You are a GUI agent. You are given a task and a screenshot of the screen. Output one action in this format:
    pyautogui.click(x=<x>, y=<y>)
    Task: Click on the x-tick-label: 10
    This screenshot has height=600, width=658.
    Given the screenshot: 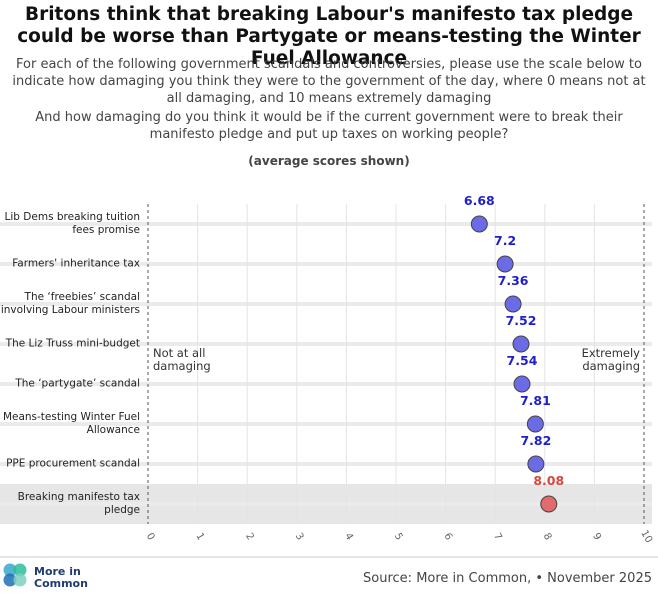 What is the action you would take?
    pyautogui.click(x=646, y=536)
    